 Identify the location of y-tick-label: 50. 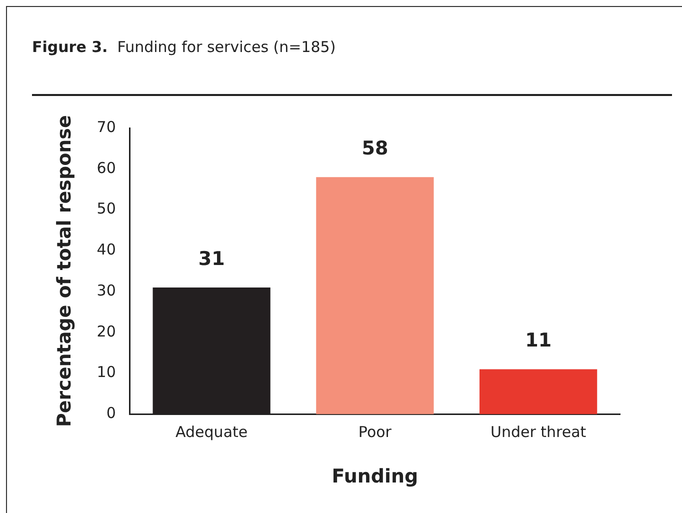
(106, 209).